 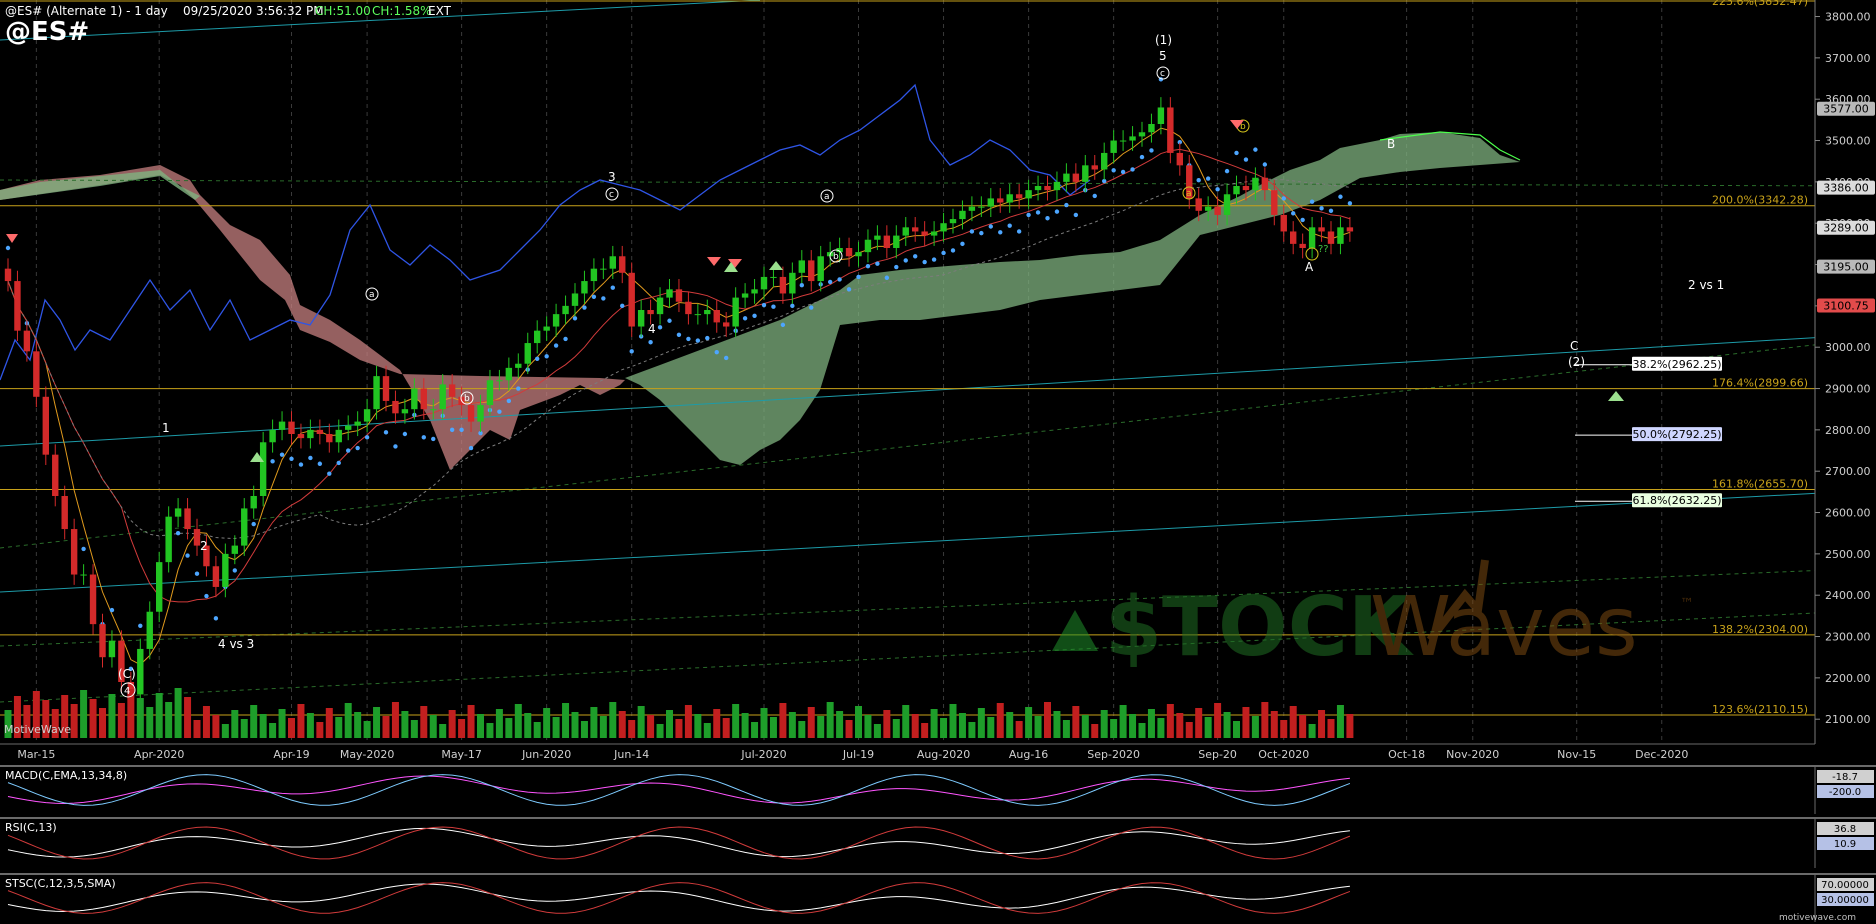 What do you see at coordinates (1846, 207) in the screenshot?
I see `price-badges: 3577.00 3386.00 3289.00 3195.00 3100.75` at bounding box center [1846, 207].